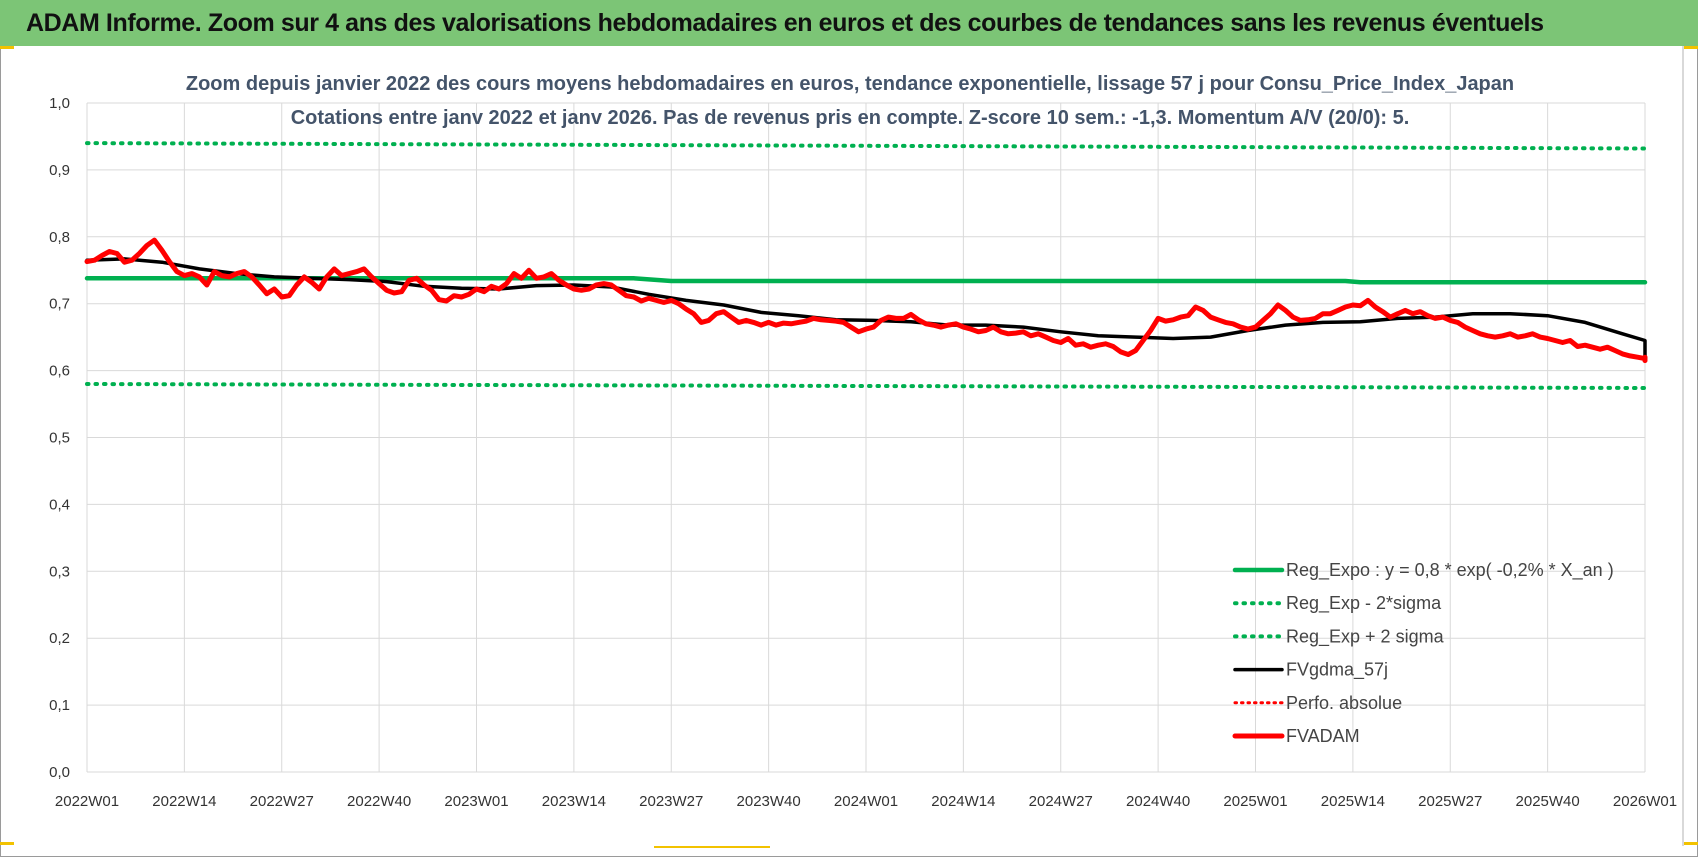  Describe the element at coordinates (59, 772) in the screenshot. I see `y-tick-label: 0,0` at that location.